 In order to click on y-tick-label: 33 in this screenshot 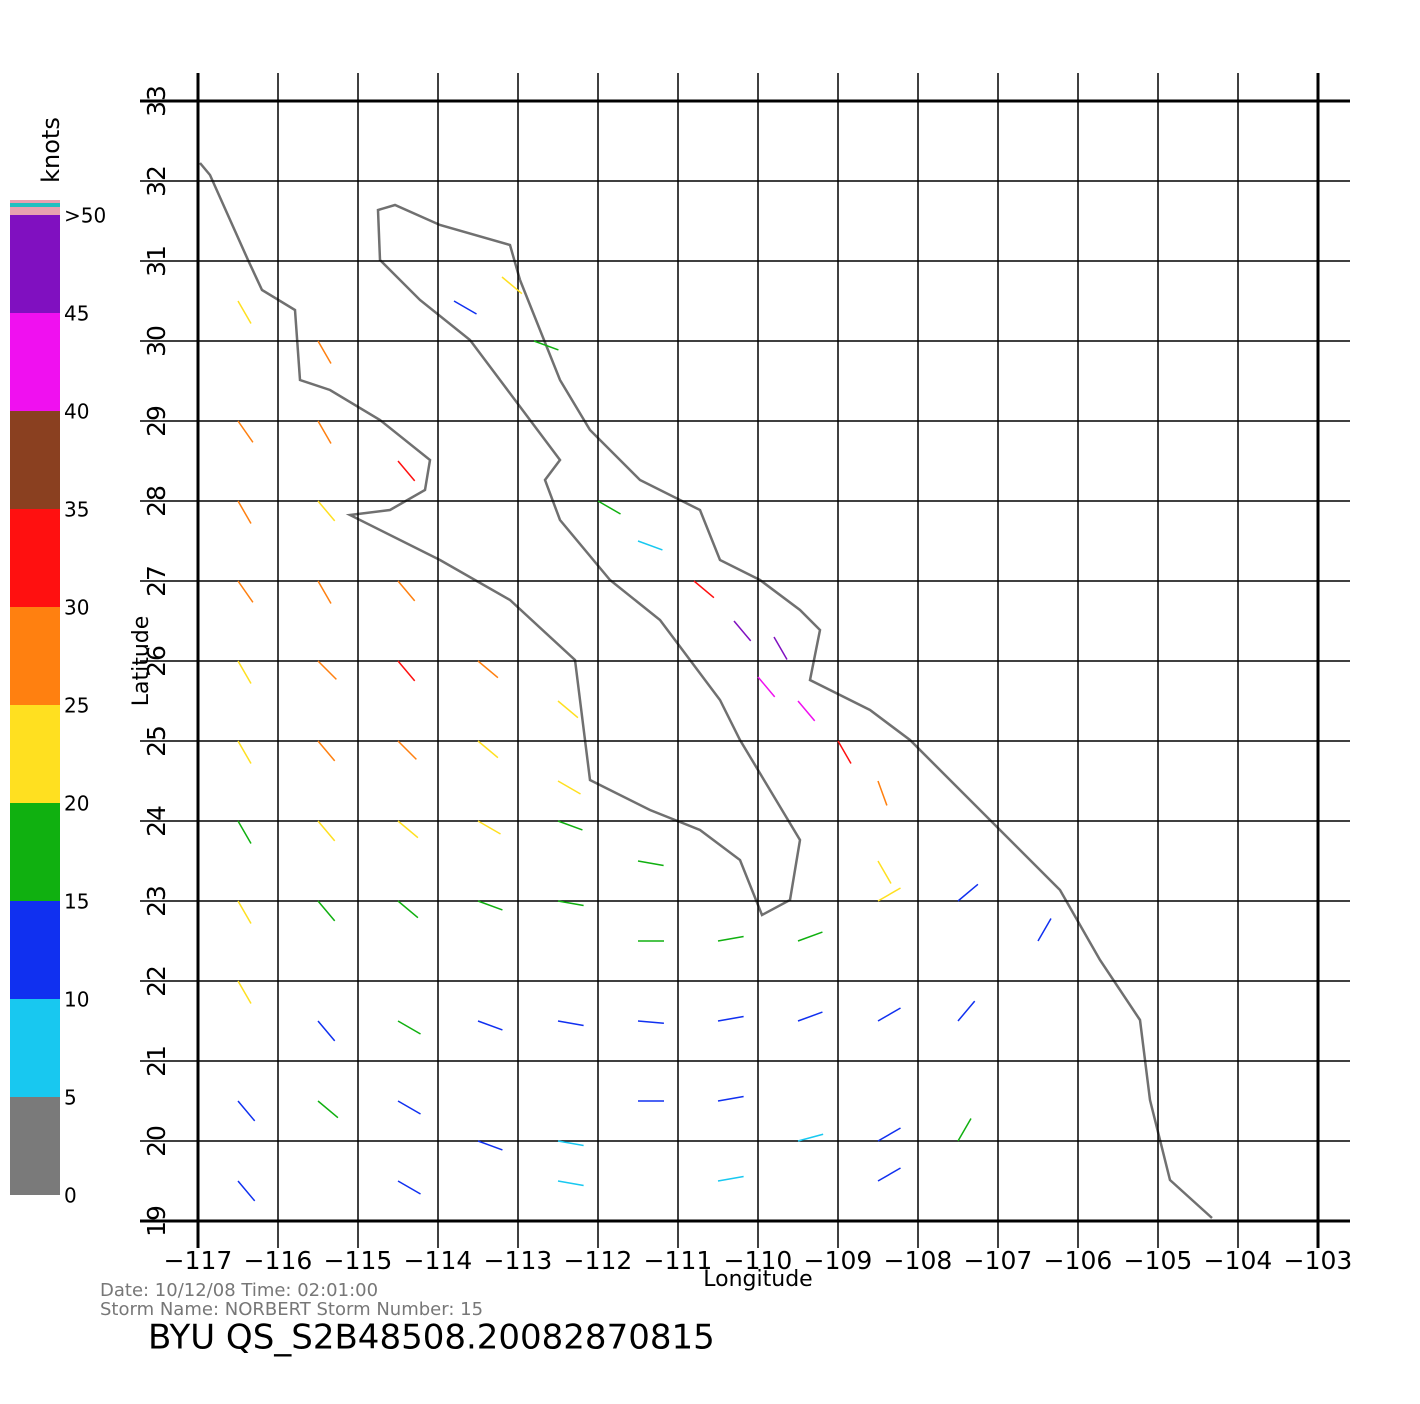, I will do `click(156, 101)`.